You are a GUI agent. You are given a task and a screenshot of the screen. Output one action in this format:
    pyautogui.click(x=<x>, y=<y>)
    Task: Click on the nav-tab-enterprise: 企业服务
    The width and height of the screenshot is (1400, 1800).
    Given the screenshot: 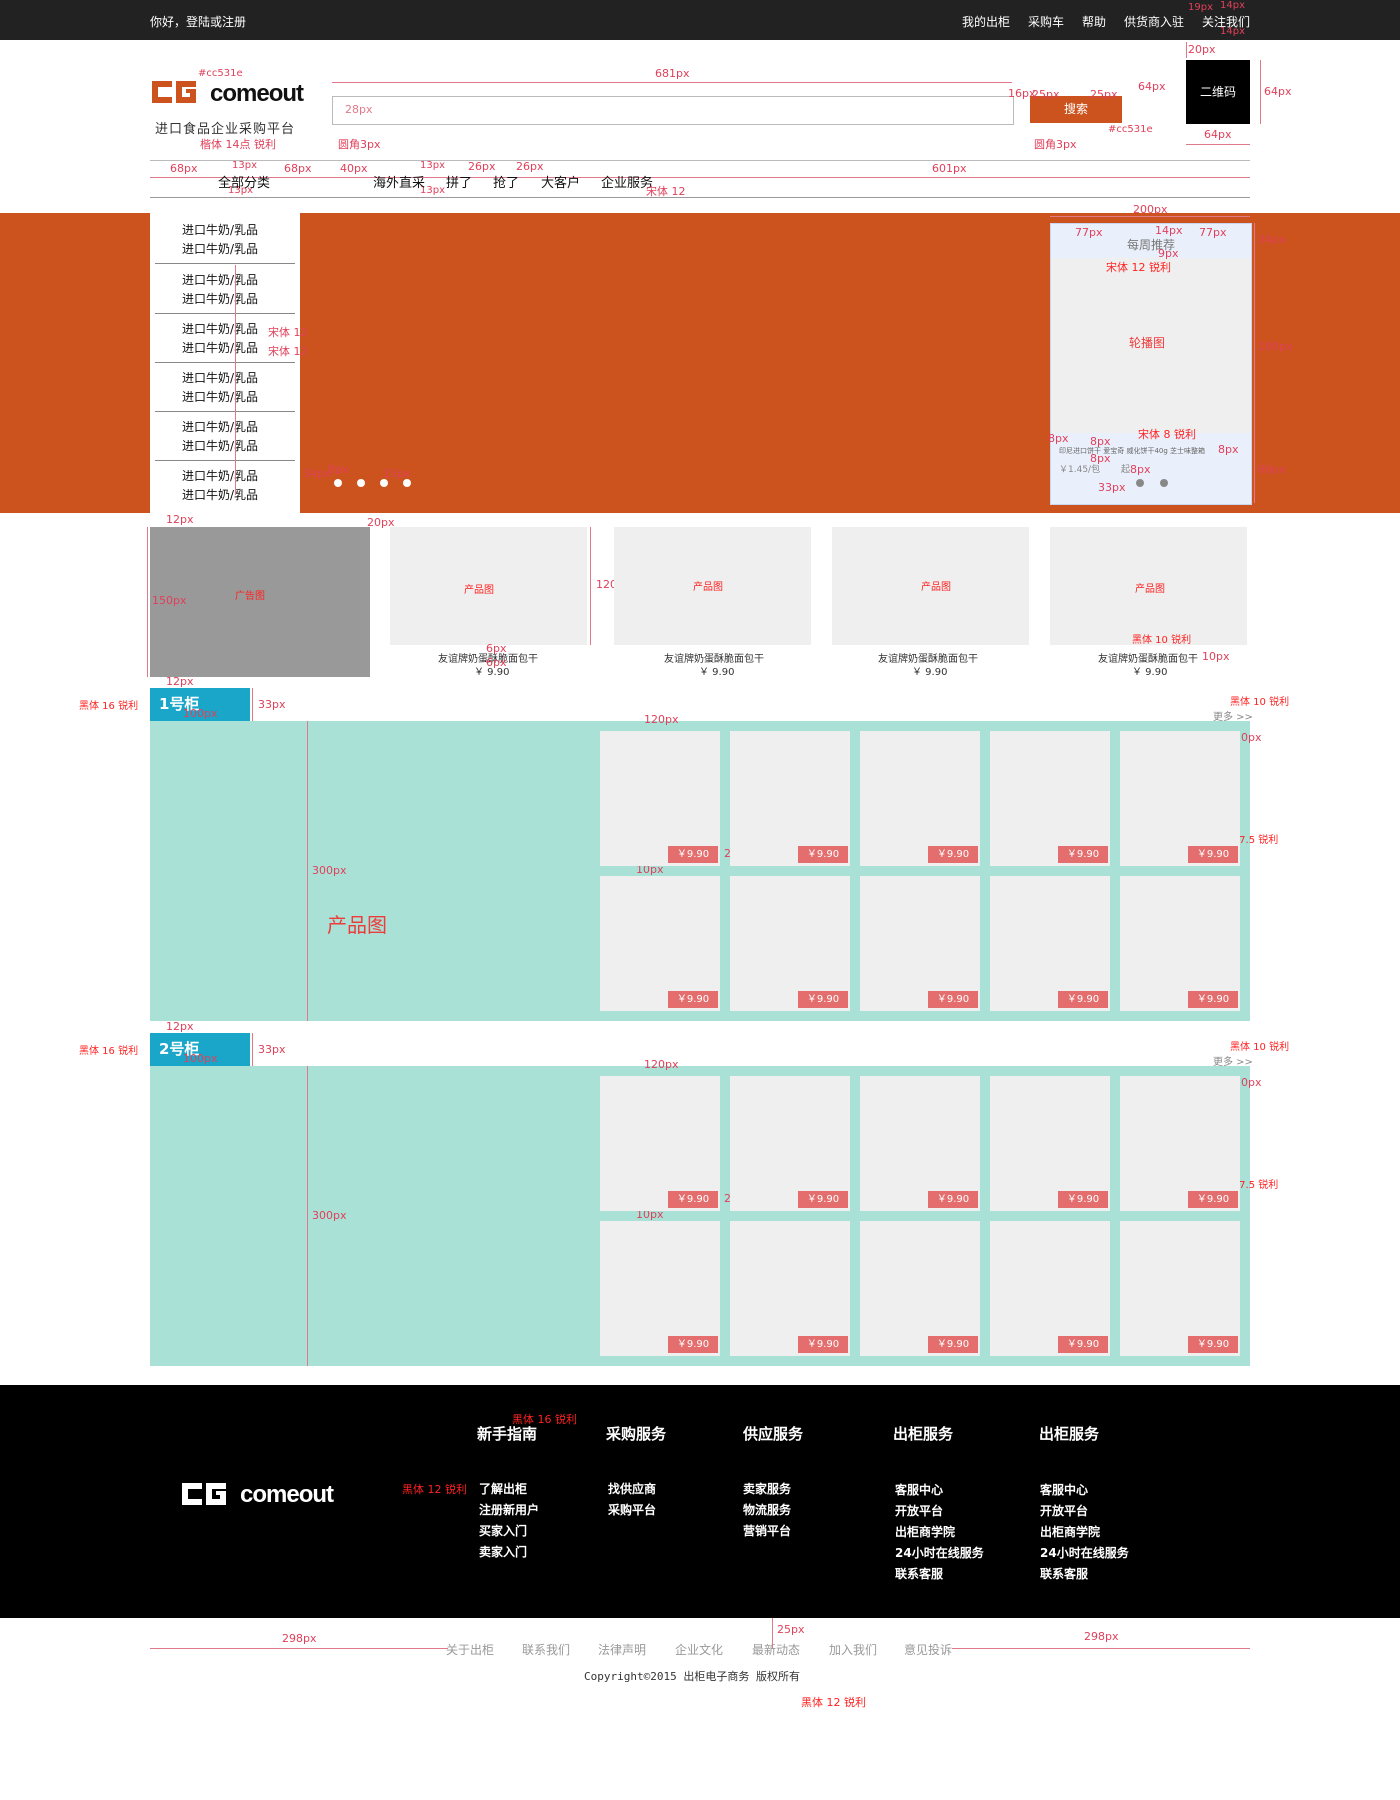 What is the action you would take?
    pyautogui.click(x=627, y=183)
    